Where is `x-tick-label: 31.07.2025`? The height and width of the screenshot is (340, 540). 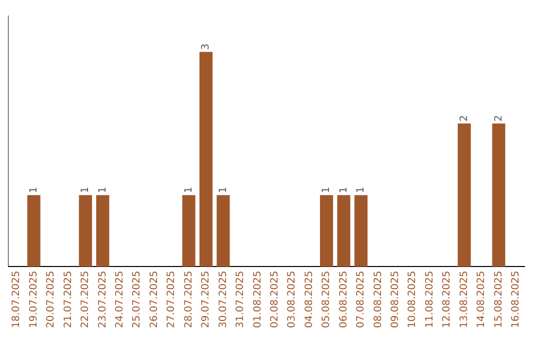
x-tick-label: 31.07.2025 is located at coordinates (240, 299).